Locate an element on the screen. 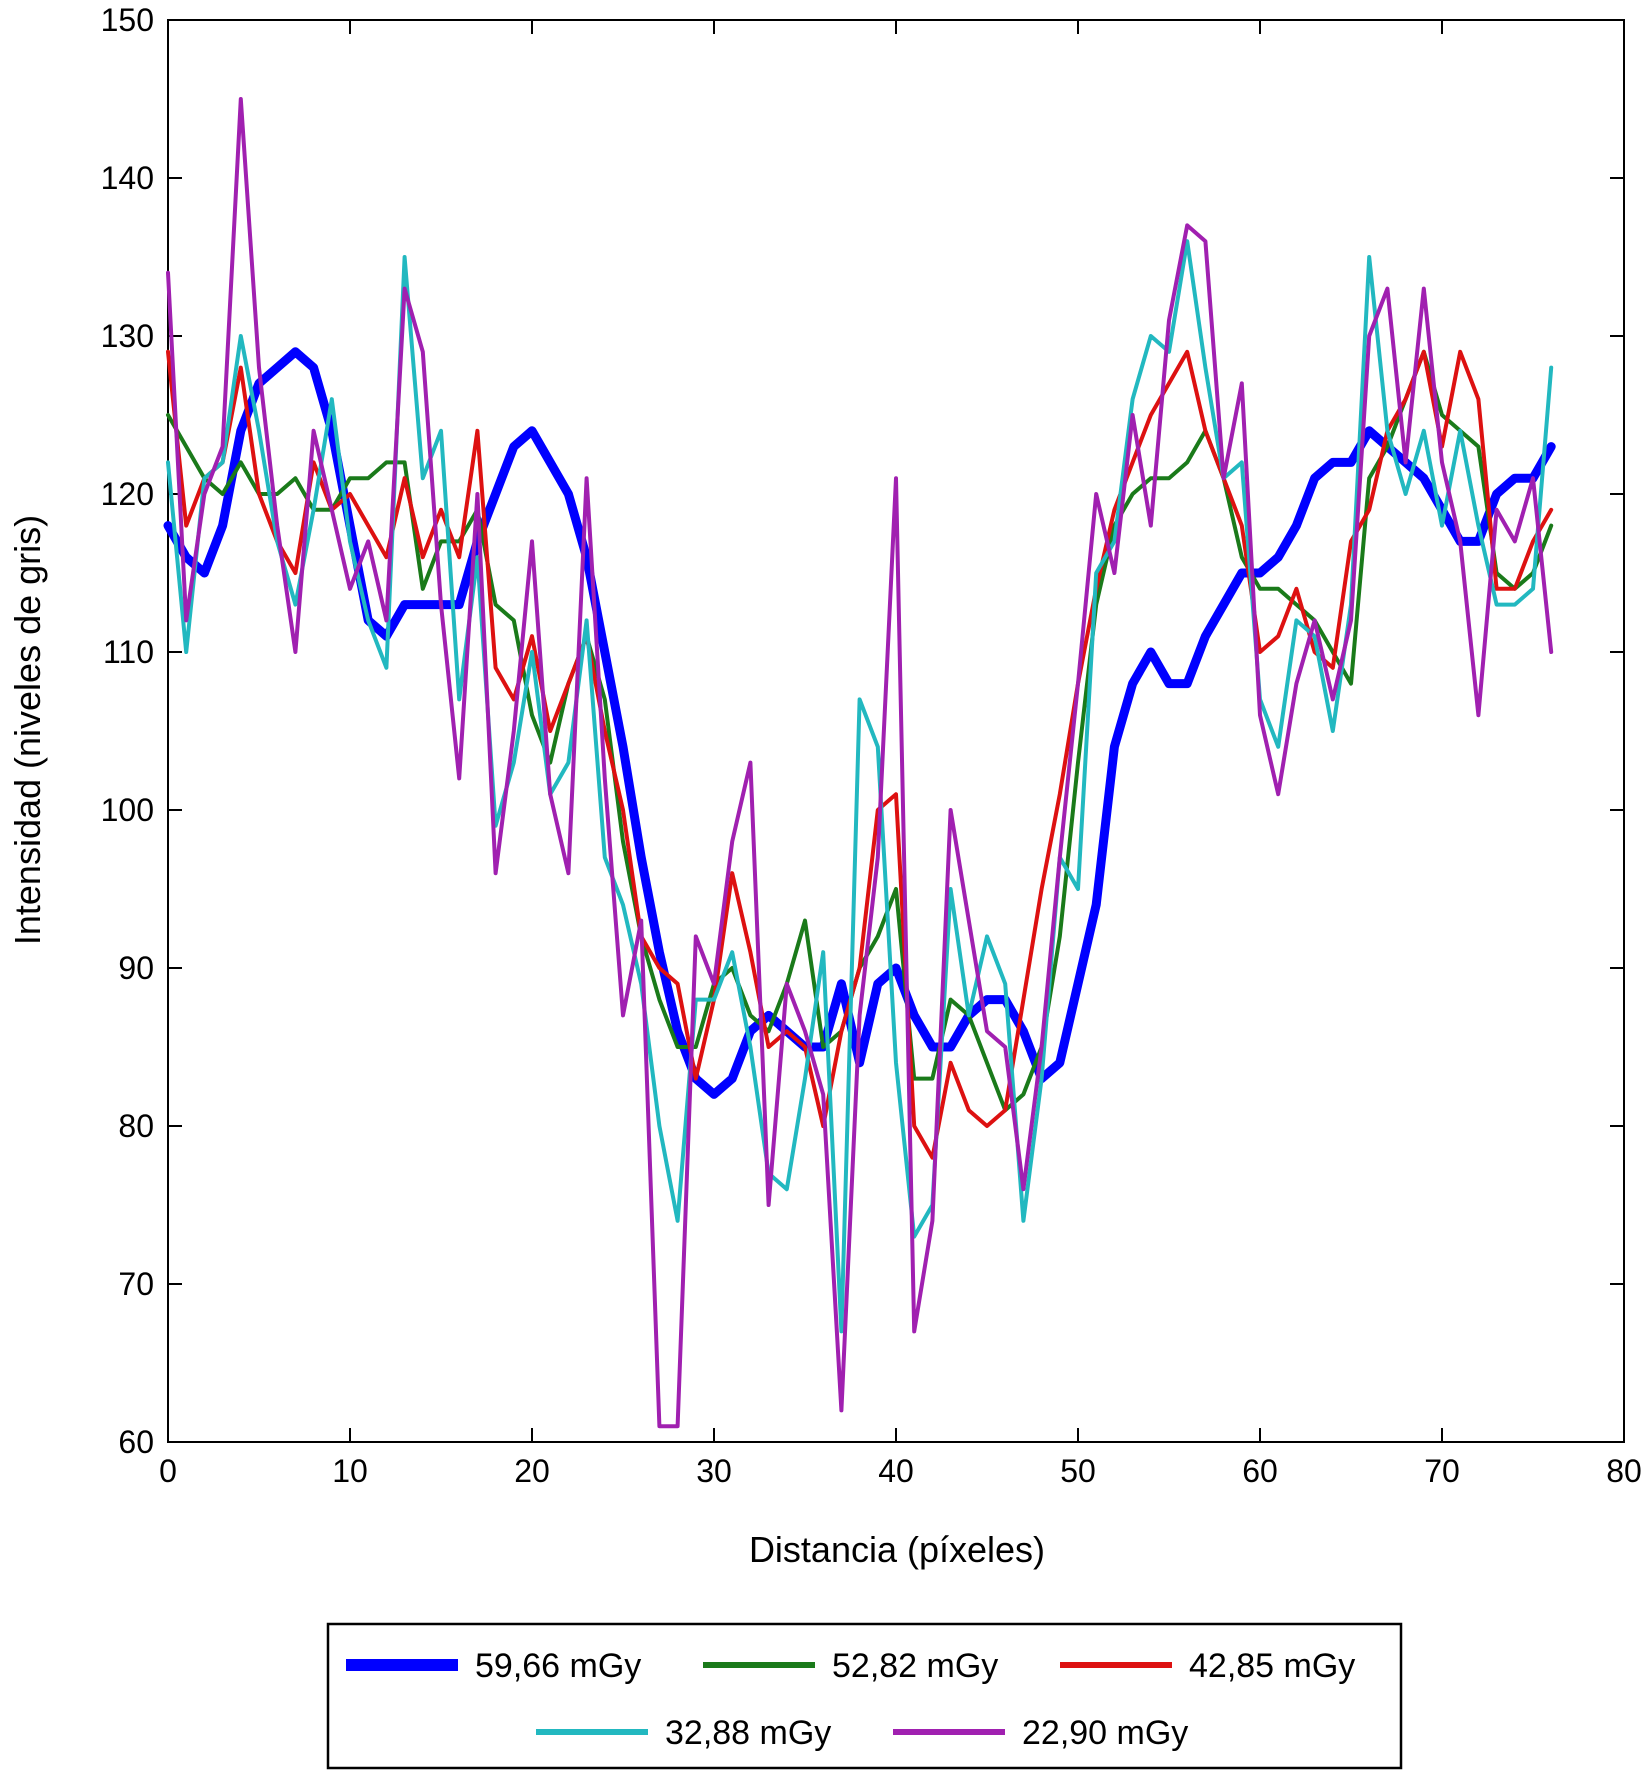 This screenshot has width=1648, height=1770. legend-label-3: 42,85 mGy is located at coordinates (1272, 1666).